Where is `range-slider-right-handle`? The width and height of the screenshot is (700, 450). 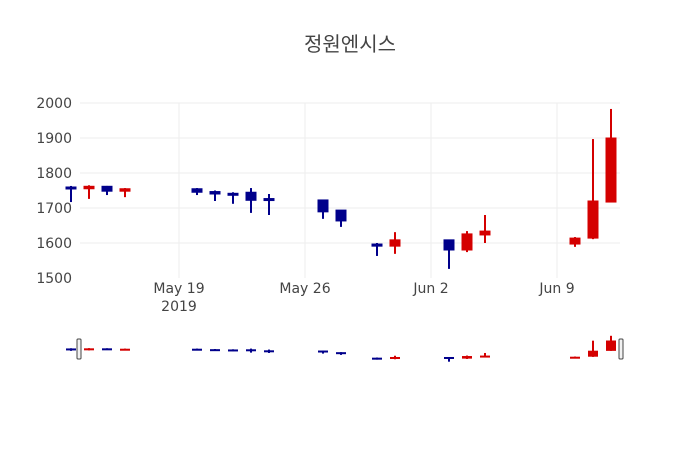 range-slider-right-handle is located at coordinates (621, 349).